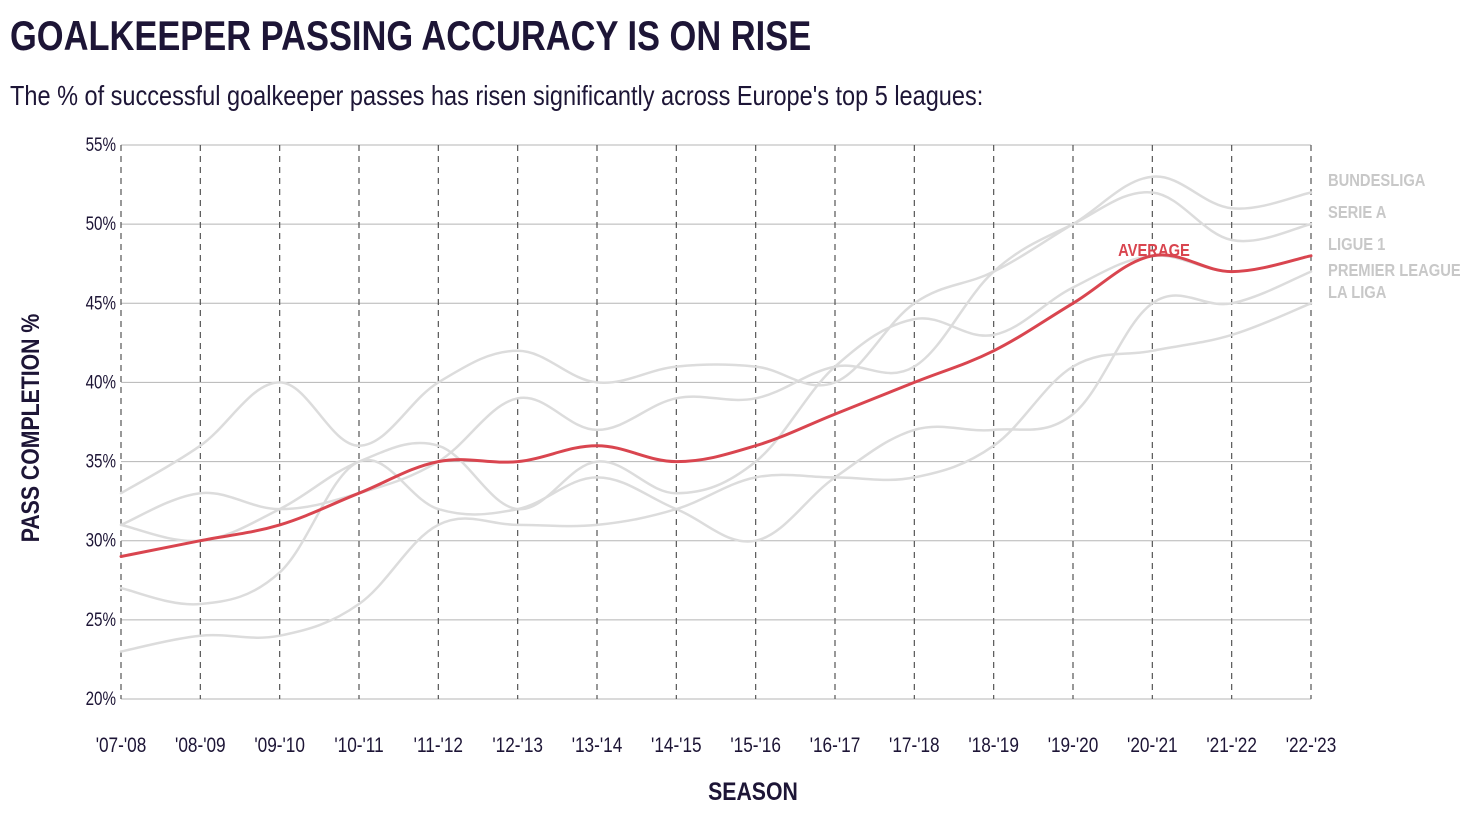 The image size is (1460, 828). What do you see at coordinates (753, 791) in the screenshot?
I see `x-axis-title: SEASON` at bounding box center [753, 791].